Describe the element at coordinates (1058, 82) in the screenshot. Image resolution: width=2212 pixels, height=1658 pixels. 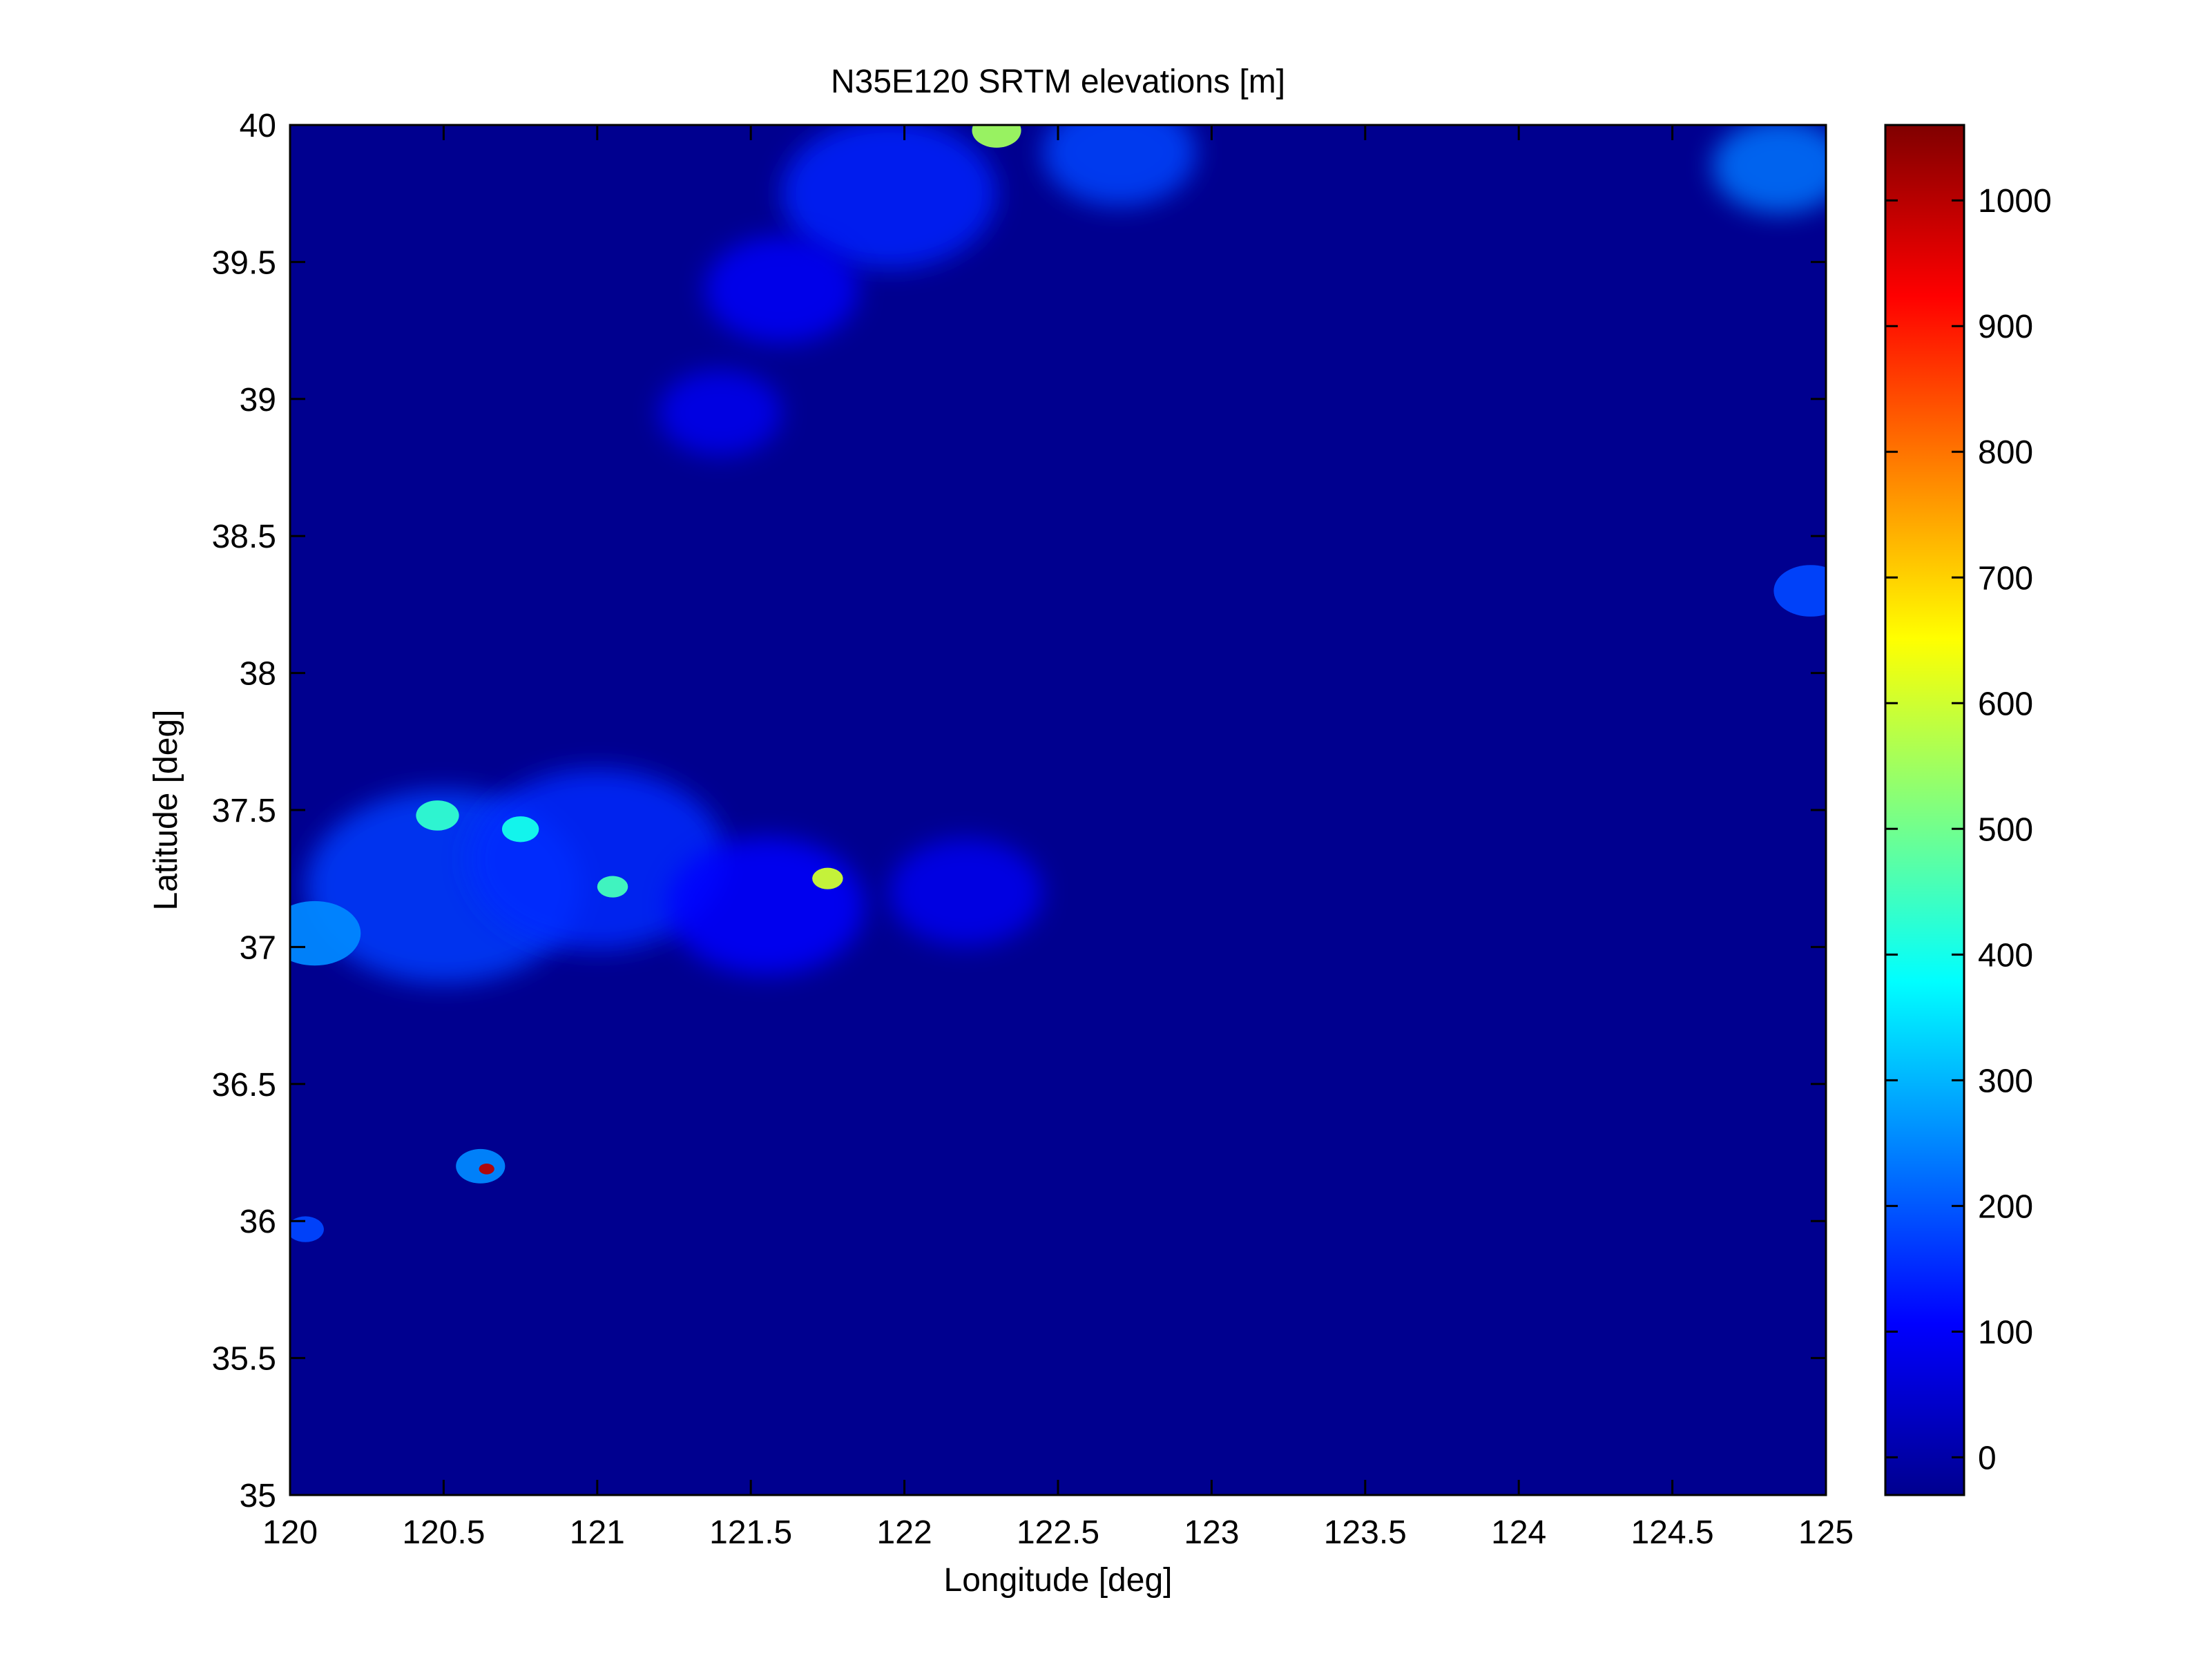
I see `chart-title: N35E120 SRTM elevations [m]` at that location.